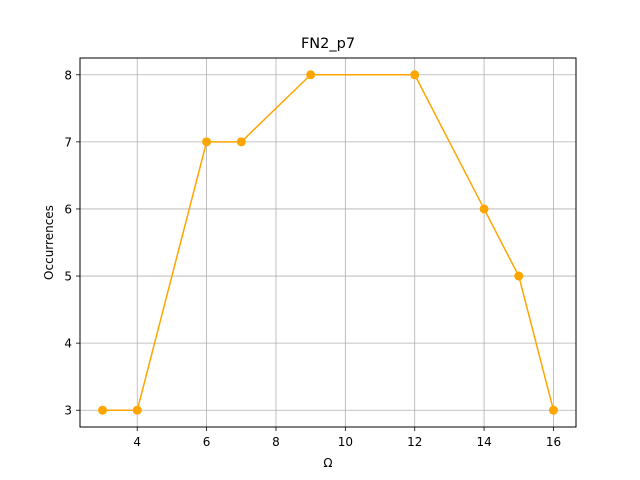 This screenshot has height=480, width=640. What do you see at coordinates (207, 442) in the screenshot?
I see `x-tick-label: 6` at bounding box center [207, 442].